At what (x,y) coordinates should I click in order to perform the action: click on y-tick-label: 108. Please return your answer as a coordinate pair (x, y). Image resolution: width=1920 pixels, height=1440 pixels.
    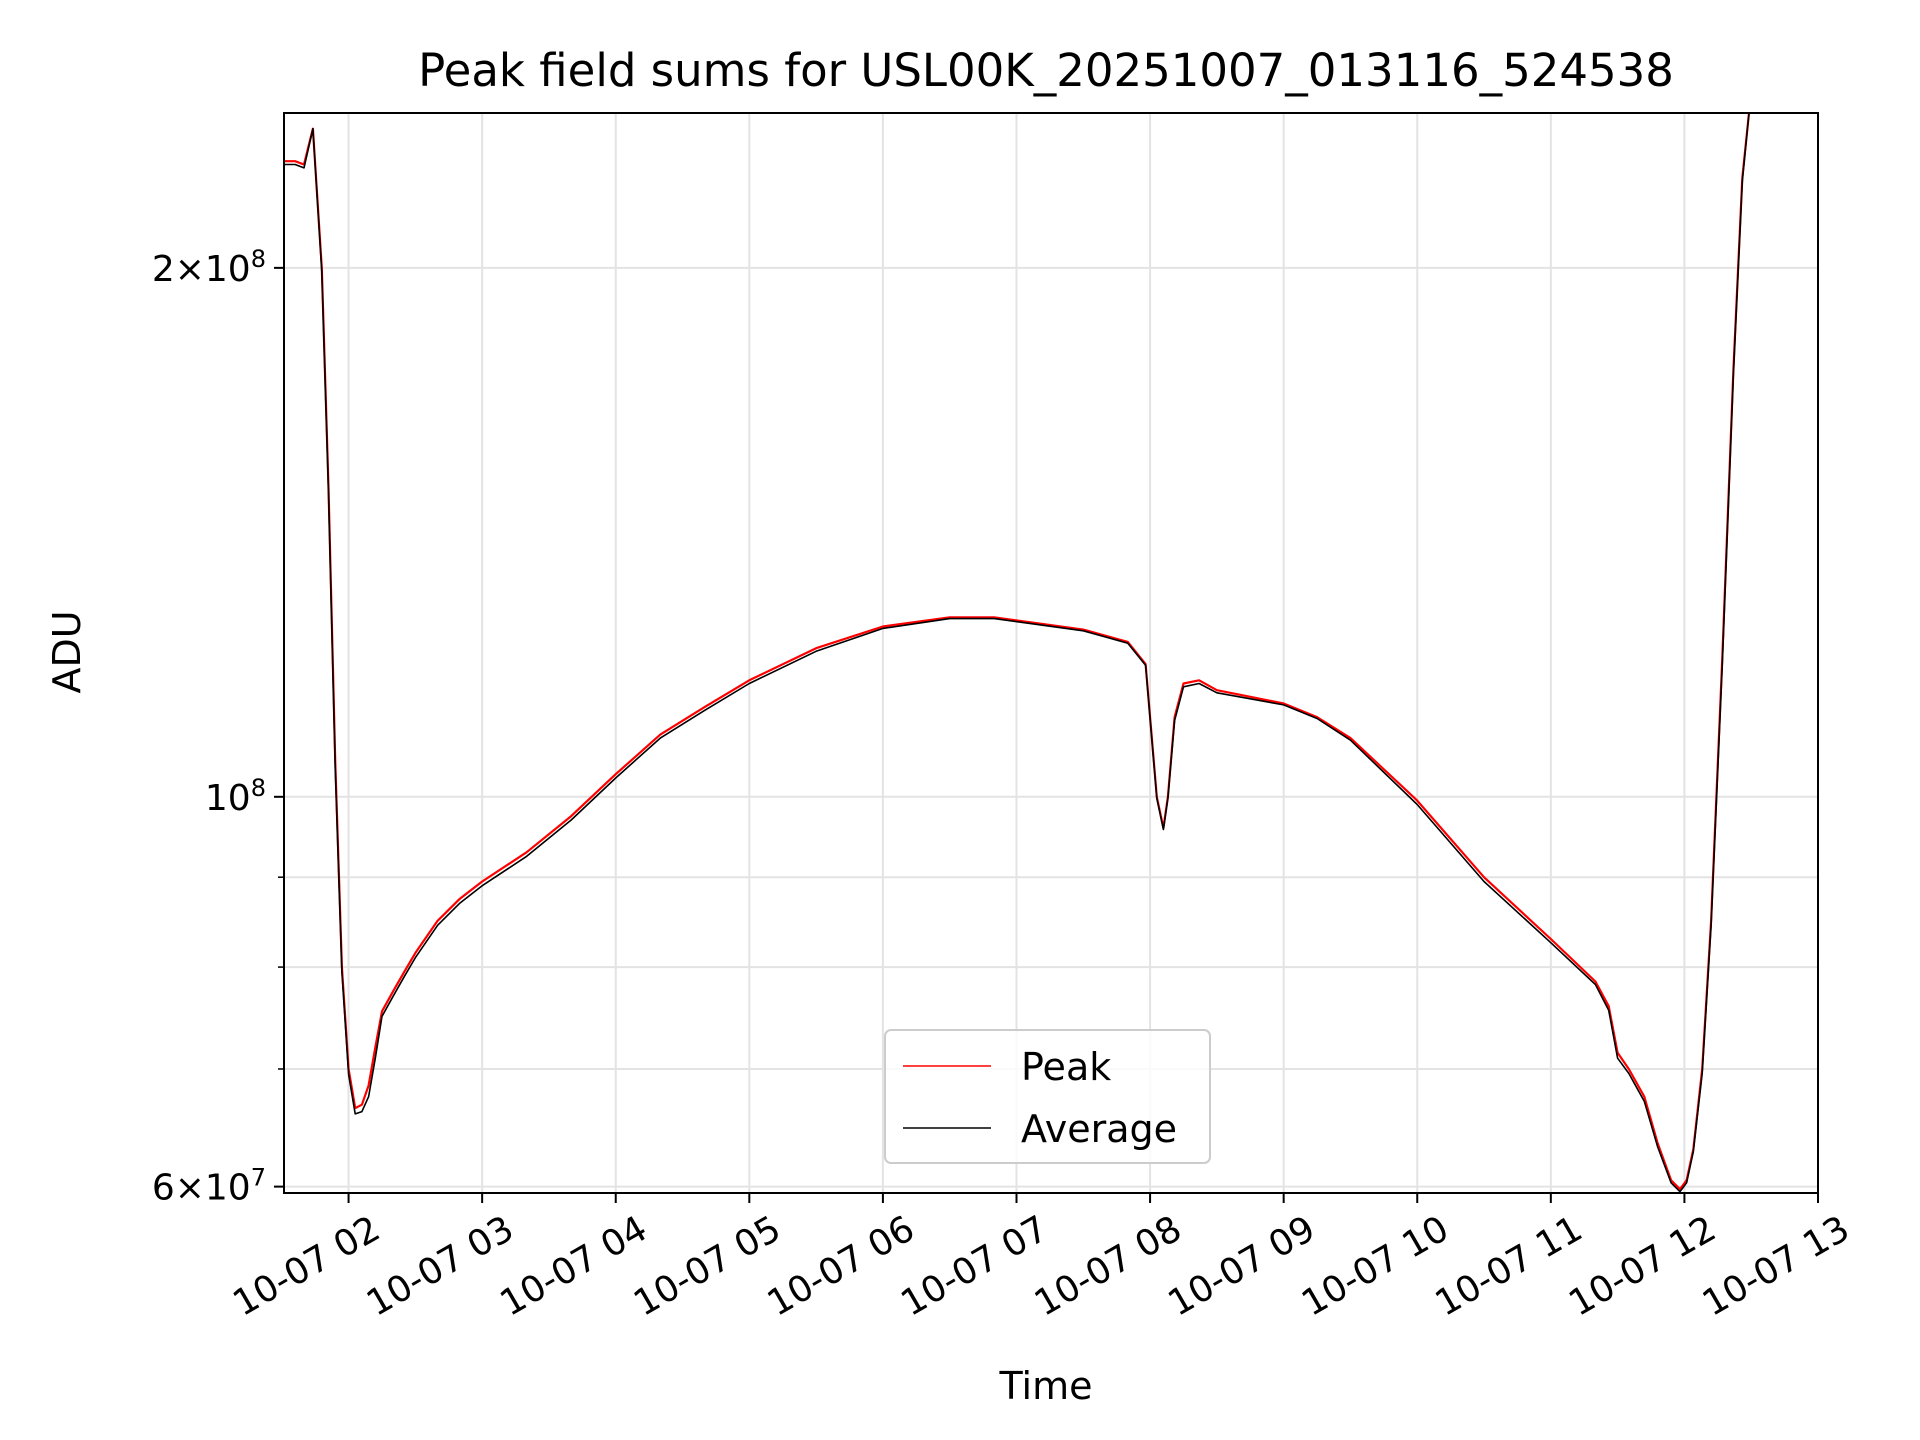
    Looking at the image, I should click on (235, 796).